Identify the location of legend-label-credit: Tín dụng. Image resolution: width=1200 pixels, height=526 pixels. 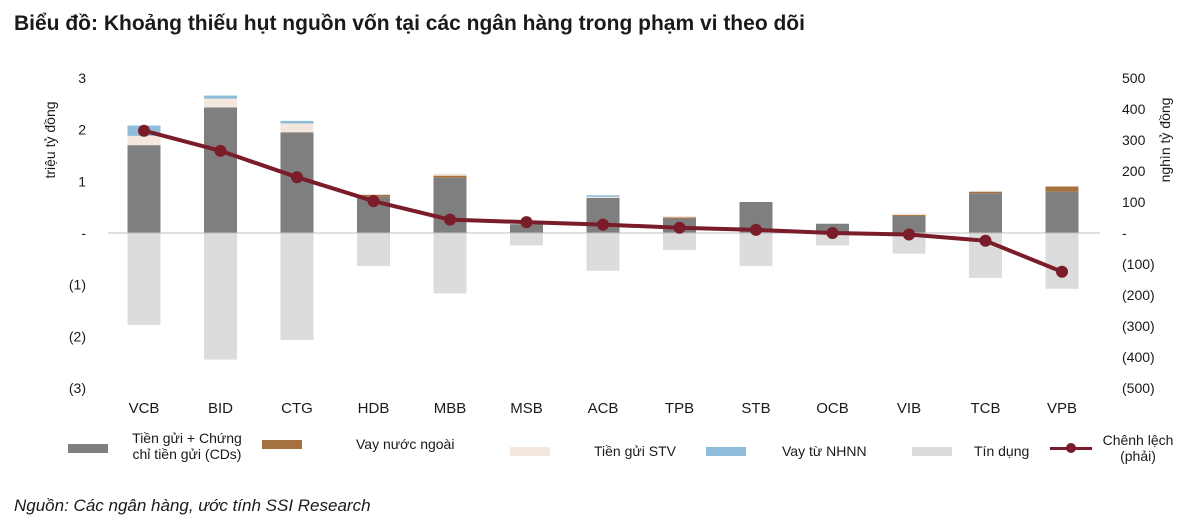
(1002, 451).